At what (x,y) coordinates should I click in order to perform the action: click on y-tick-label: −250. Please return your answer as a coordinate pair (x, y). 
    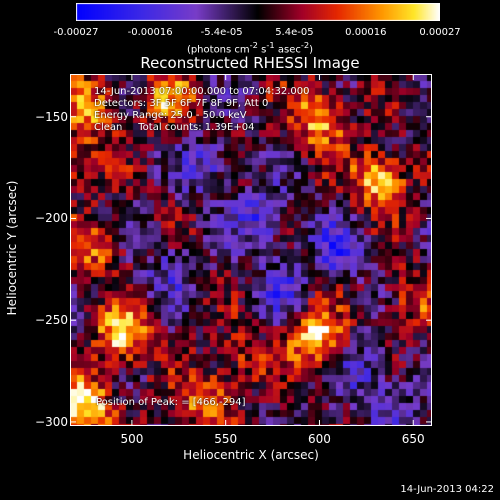
    Looking at the image, I should click on (51, 320).